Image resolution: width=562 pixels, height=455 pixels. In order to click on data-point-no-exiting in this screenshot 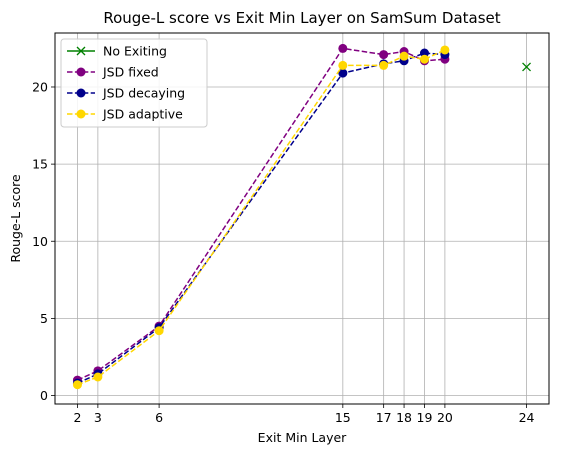, I will do `click(527, 67)`.